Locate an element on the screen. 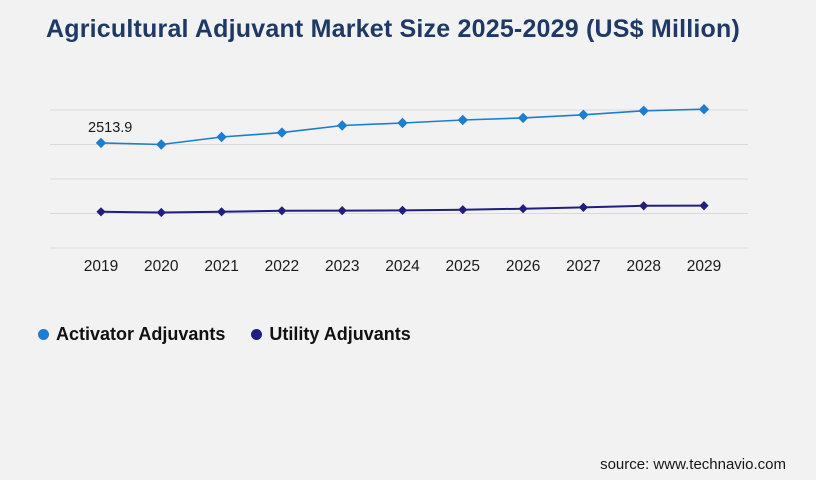 The image size is (816, 480). x-axis-tick-label: 2019 is located at coordinates (101, 266).